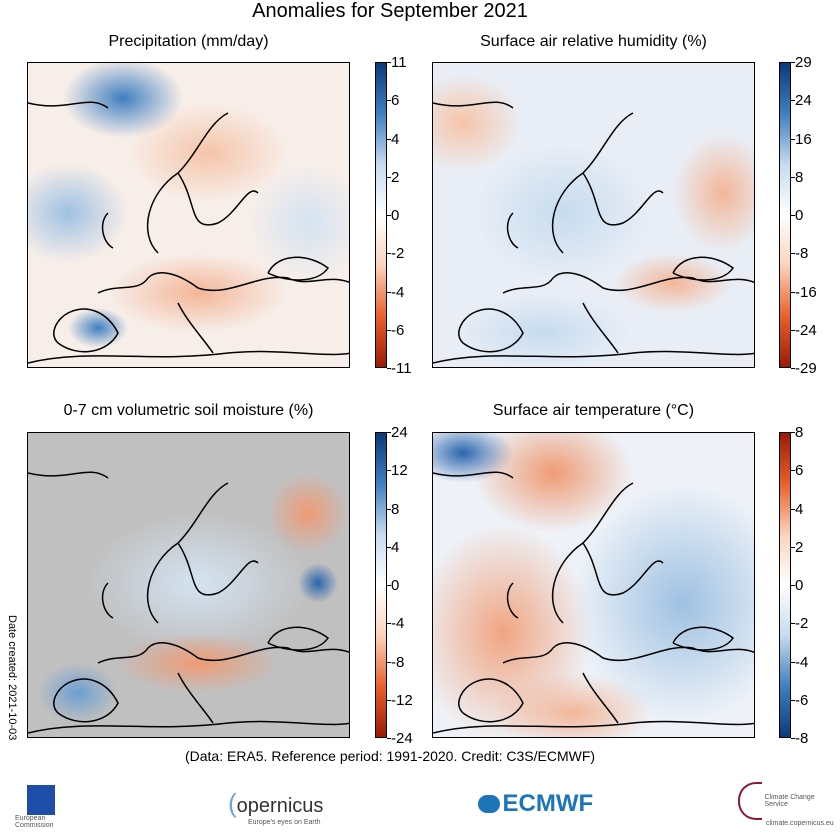  What do you see at coordinates (390, 11) in the screenshot?
I see `figure-title: Anomalies for September 2021` at bounding box center [390, 11].